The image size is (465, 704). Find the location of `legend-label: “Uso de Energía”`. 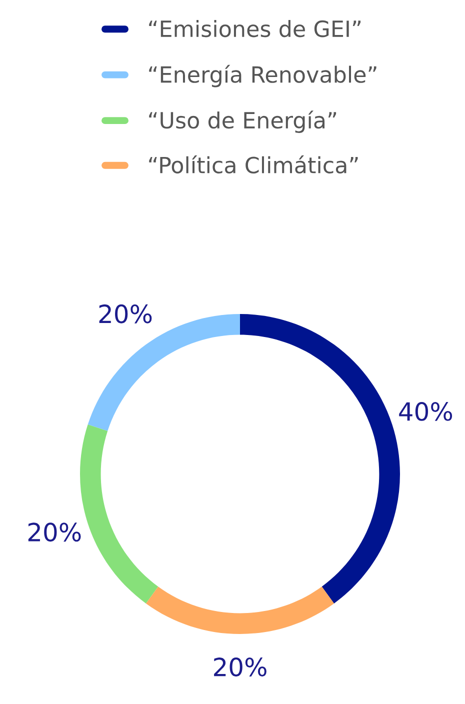

legend-label: “Uso de Energía” is located at coordinates (242, 121).